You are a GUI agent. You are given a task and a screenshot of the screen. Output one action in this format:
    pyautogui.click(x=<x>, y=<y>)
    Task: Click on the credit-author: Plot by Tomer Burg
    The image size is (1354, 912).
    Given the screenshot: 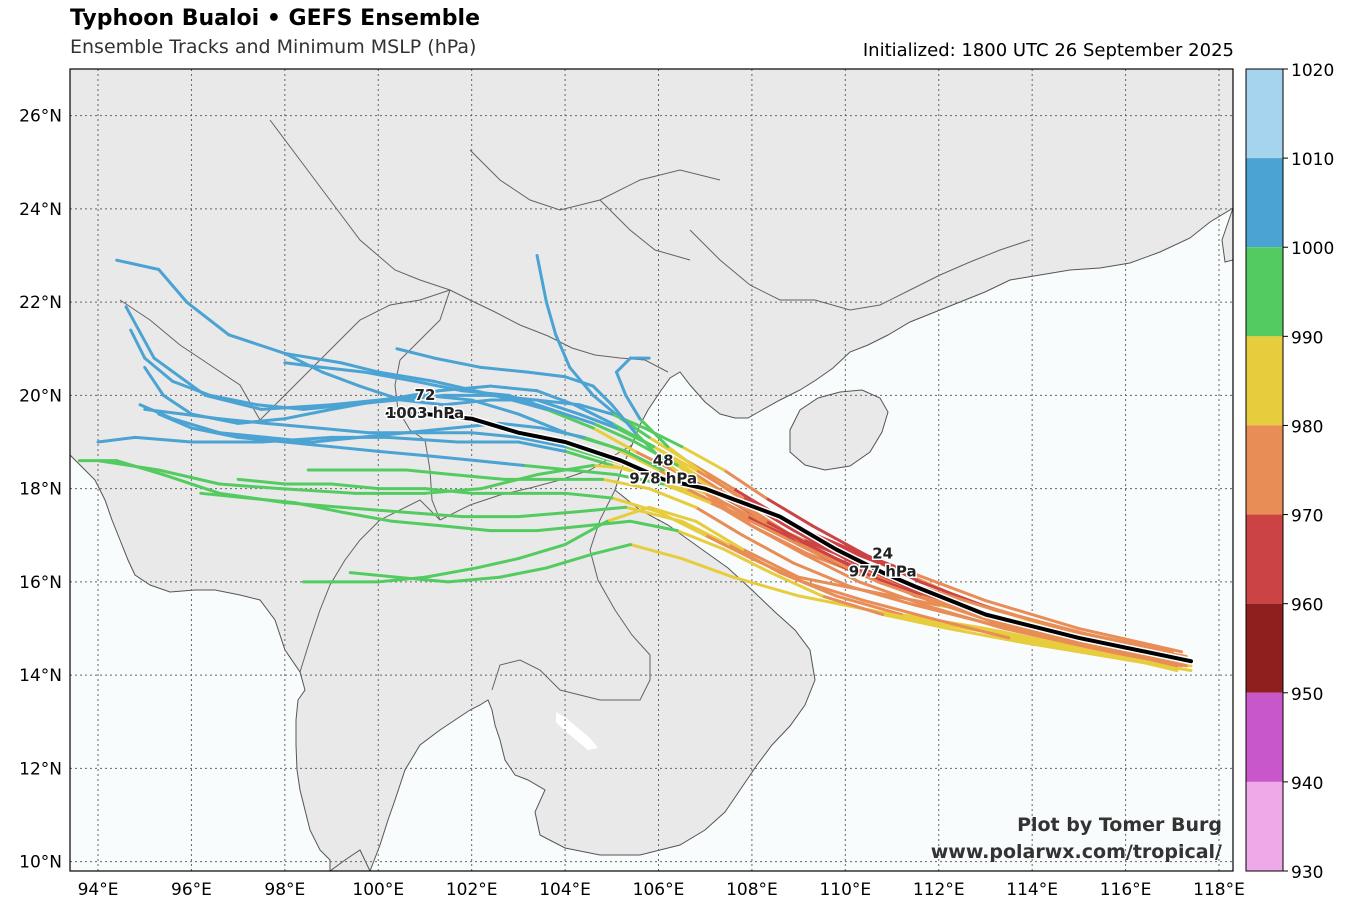 What is the action you would take?
    pyautogui.click(x=1119, y=825)
    